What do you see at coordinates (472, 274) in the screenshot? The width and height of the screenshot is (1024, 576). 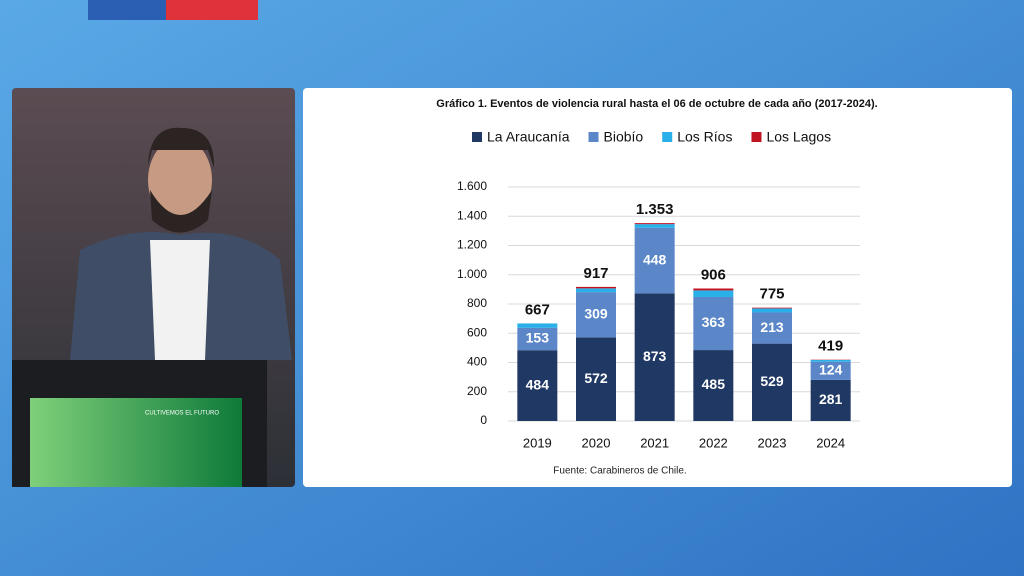 I see `y-tick-label: 1.000` at bounding box center [472, 274].